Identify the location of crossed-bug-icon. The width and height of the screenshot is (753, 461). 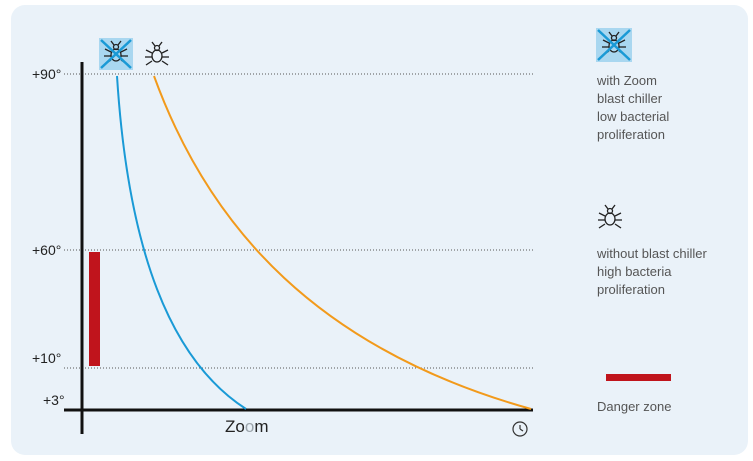
(116, 54).